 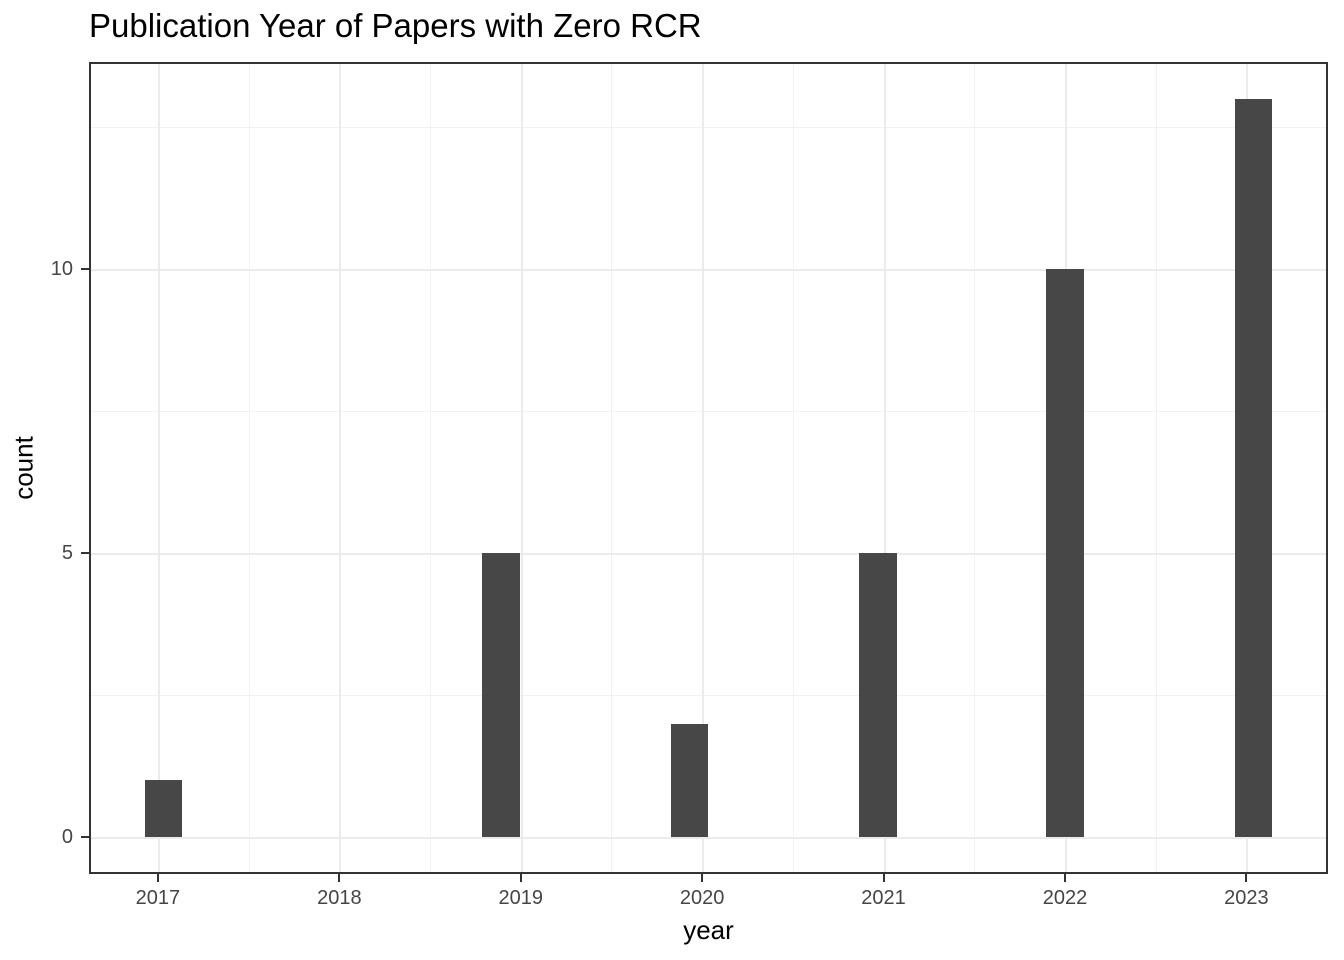 What do you see at coordinates (339, 898) in the screenshot?
I see `x-tick-label: 2018` at bounding box center [339, 898].